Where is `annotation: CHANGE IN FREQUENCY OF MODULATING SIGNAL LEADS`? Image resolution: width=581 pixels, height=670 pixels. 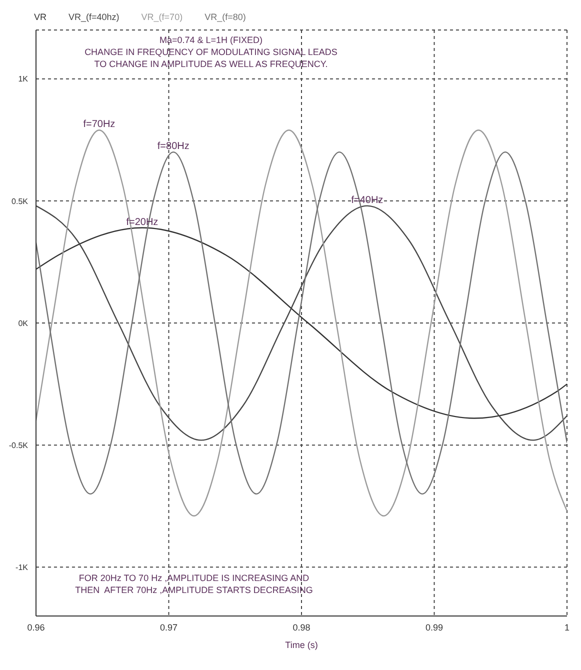
annotation: CHANGE IN FREQUENCY OF MODULATING SIGNAL LEADS is located at coordinates (211, 52).